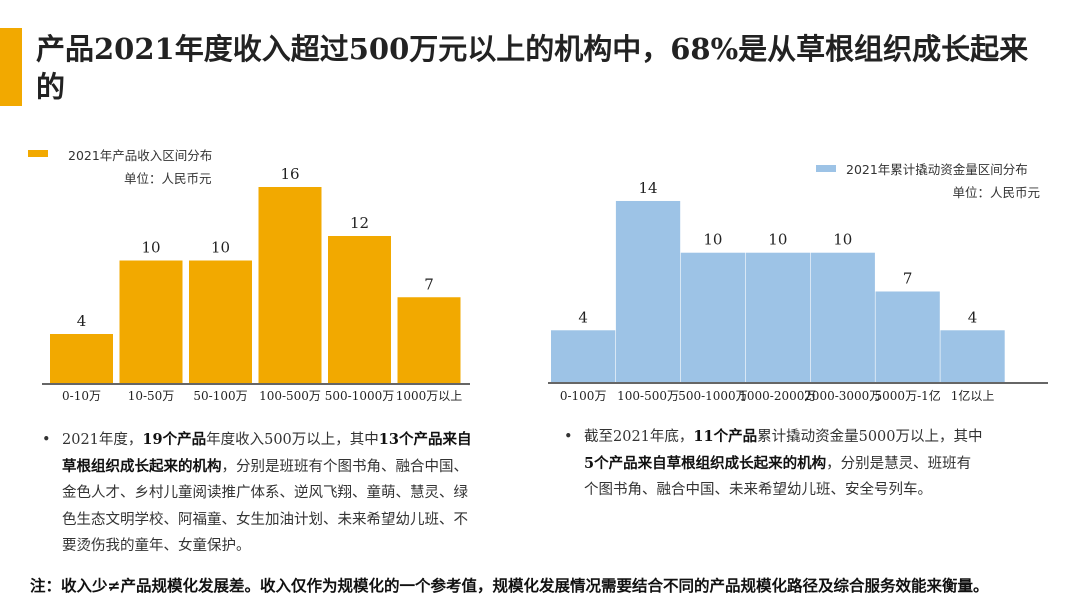  I want to click on tick-label: 5000万-1亿, so click(908, 395).